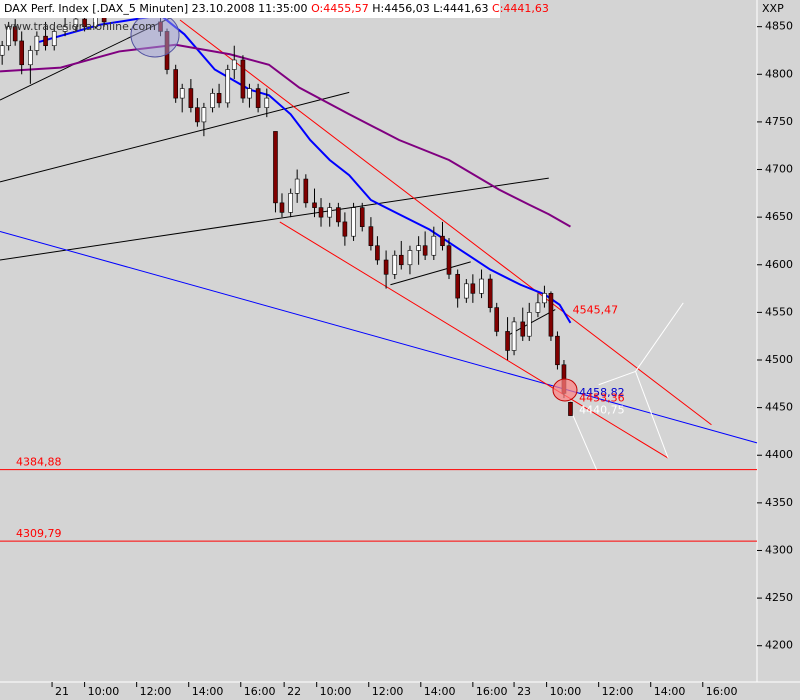 This screenshot has width=800, height=700. I want to click on ohlc-low: L:4441,63, so click(460, 8).